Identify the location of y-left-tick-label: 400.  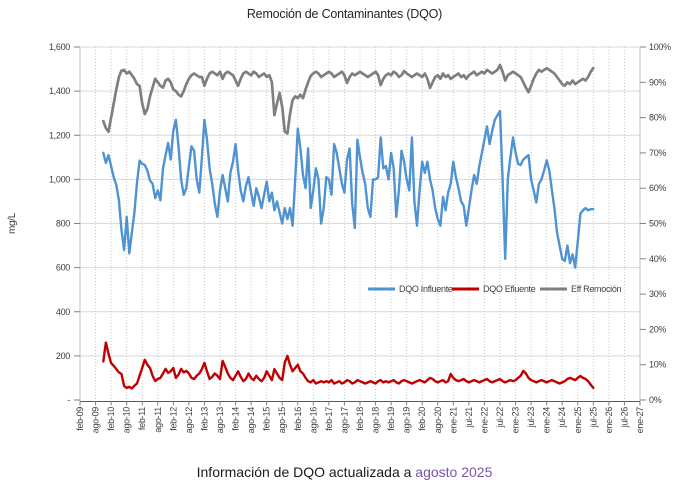
(63, 312).